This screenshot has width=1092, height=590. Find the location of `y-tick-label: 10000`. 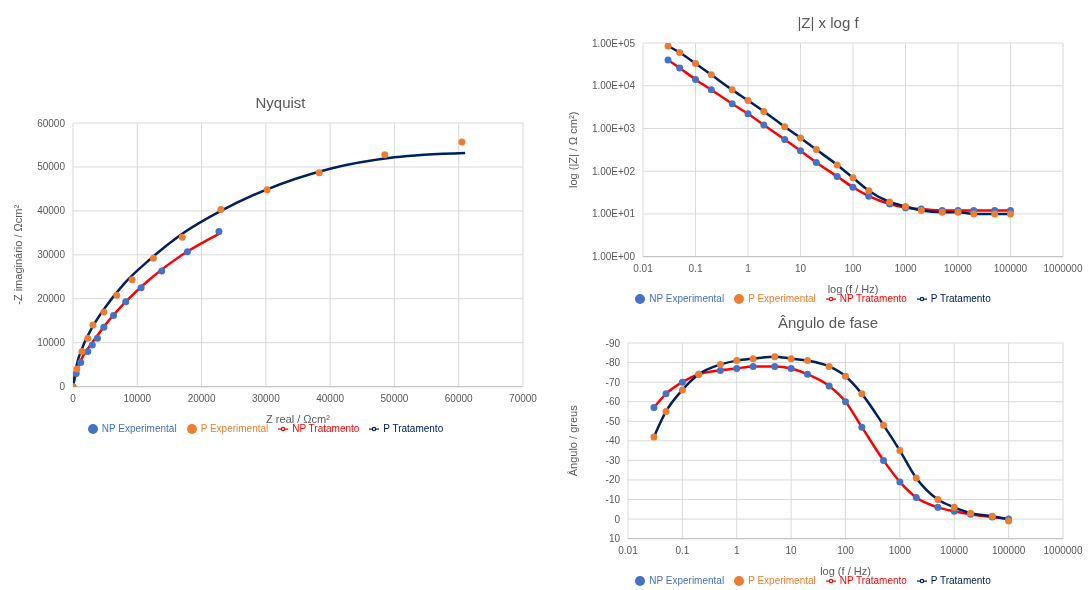

y-tick-label: 10000 is located at coordinates (51, 343).